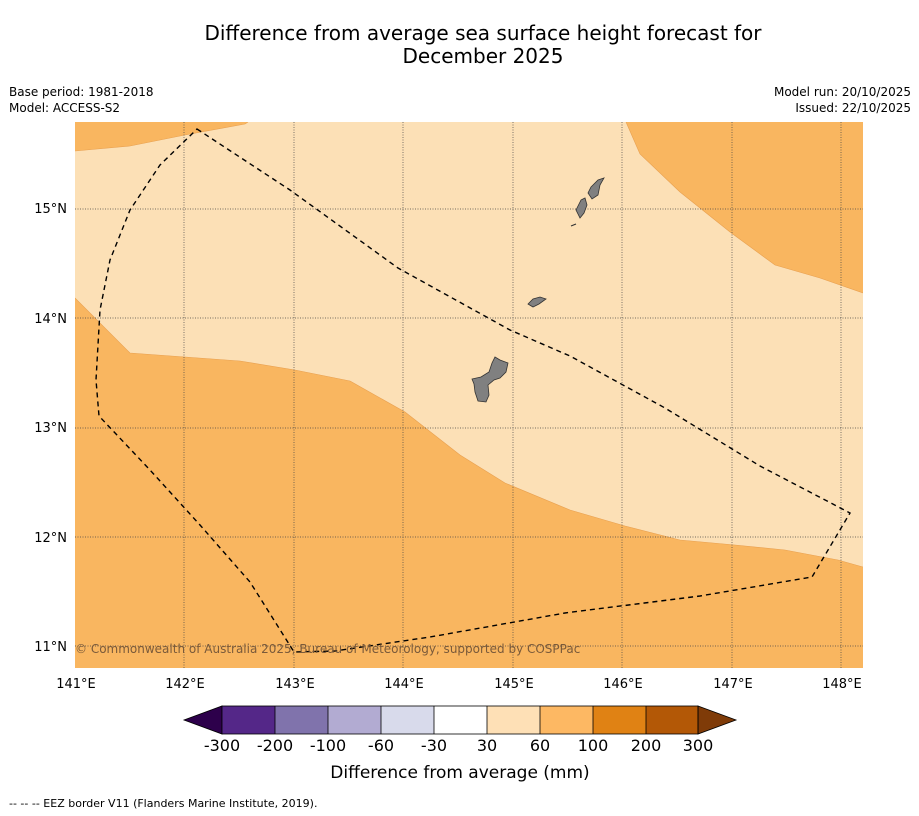 This screenshot has width=919, height=816. What do you see at coordinates (76, 684) in the screenshot?
I see `lon-label: 141°E` at bounding box center [76, 684].